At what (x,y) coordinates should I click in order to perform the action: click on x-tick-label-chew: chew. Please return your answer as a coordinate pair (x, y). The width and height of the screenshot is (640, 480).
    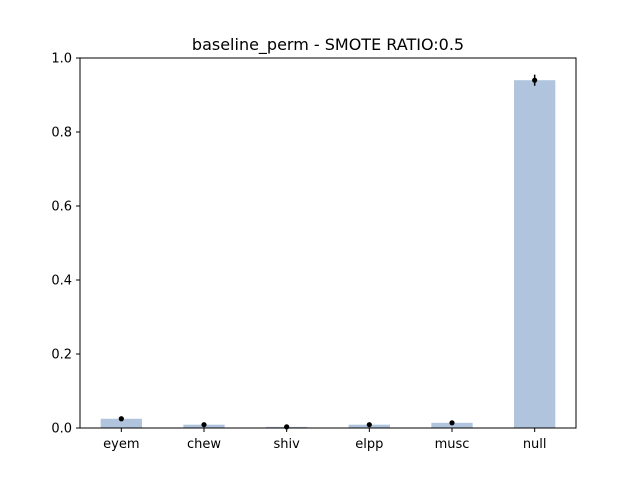
    Looking at the image, I should click on (204, 444).